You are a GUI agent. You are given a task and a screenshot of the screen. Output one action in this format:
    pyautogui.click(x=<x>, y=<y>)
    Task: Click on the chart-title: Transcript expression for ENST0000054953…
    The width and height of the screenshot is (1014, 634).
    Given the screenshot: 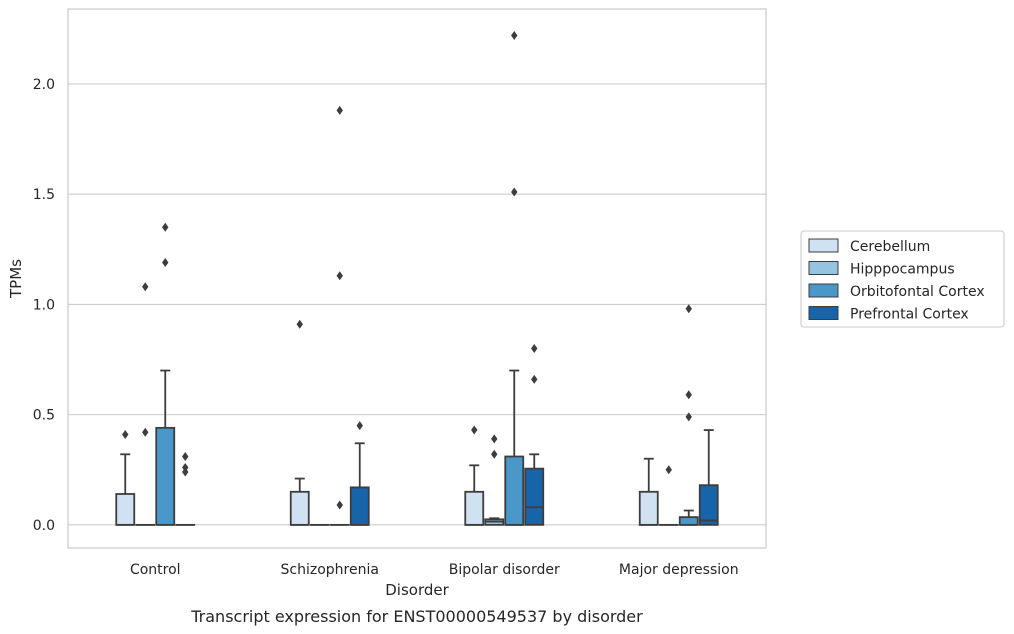 What is the action you would take?
    pyautogui.click(x=416, y=616)
    